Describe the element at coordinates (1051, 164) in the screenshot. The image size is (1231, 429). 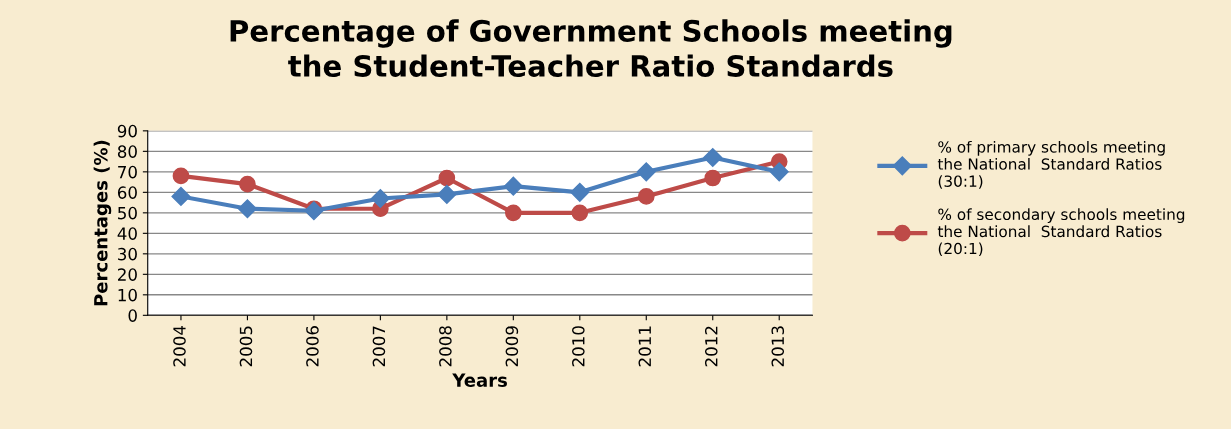
I see `legend-label: % of primary schools meeting the National Standard Ratios (30:1)` at that location.